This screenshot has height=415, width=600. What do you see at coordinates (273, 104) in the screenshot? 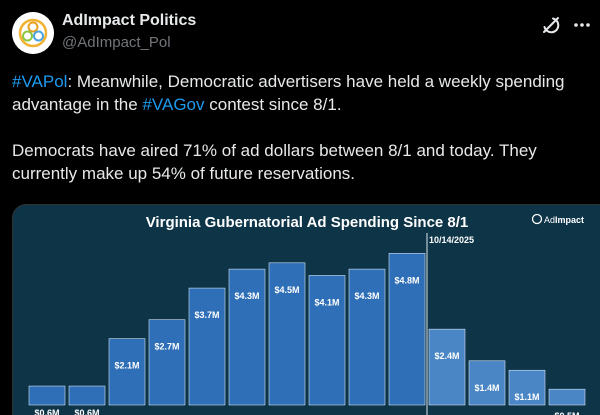
I see `tweet-text-segment: contest since 8/1.` at bounding box center [273, 104].